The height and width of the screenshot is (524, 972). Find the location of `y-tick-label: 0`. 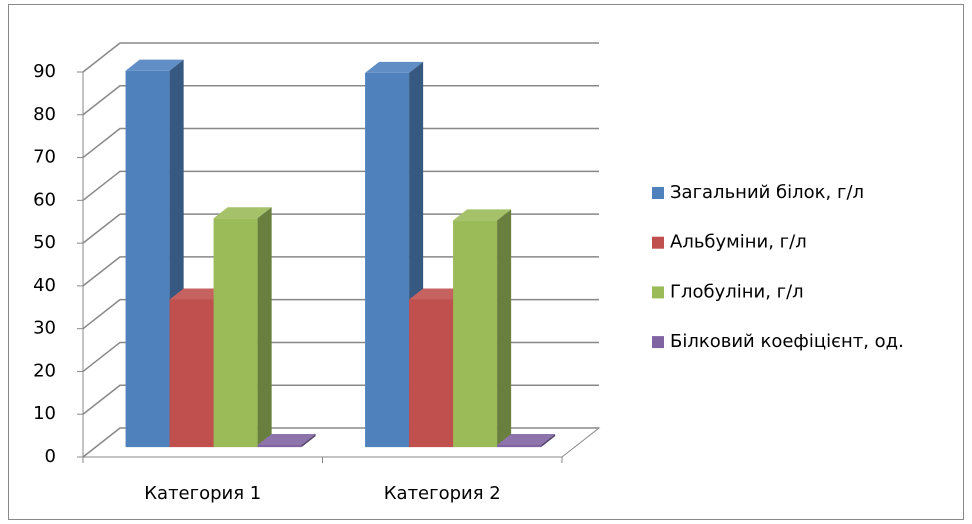

y-tick-label: 0 is located at coordinates (50, 456).